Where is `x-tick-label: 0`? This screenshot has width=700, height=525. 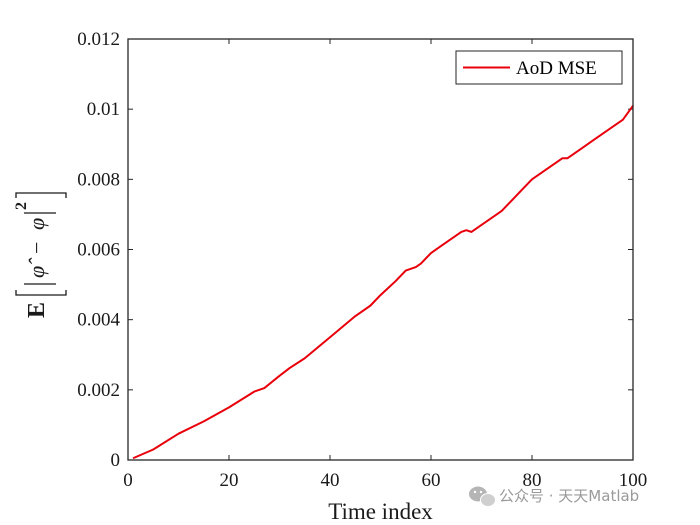
x-tick-label: 0 is located at coordinates (128, 480).